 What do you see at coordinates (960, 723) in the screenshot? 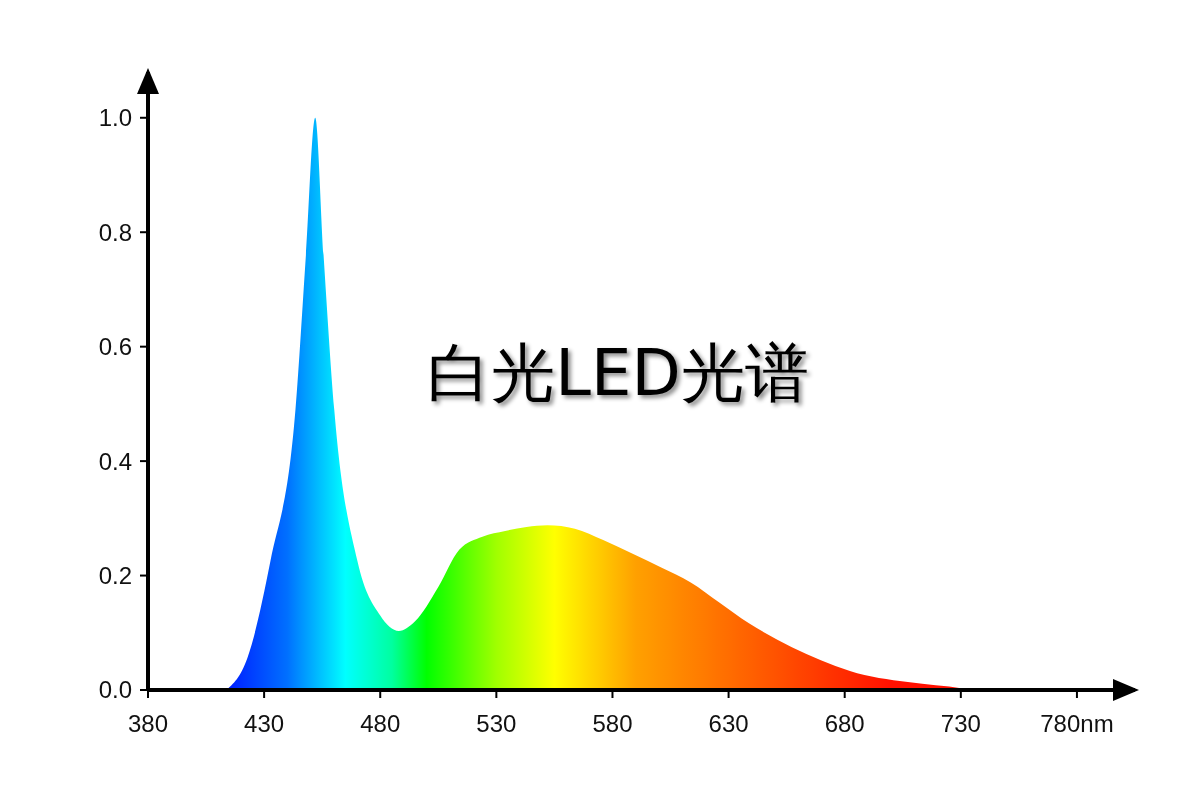
I see `x-tick-label: 730` at bounding box center [960, 723].